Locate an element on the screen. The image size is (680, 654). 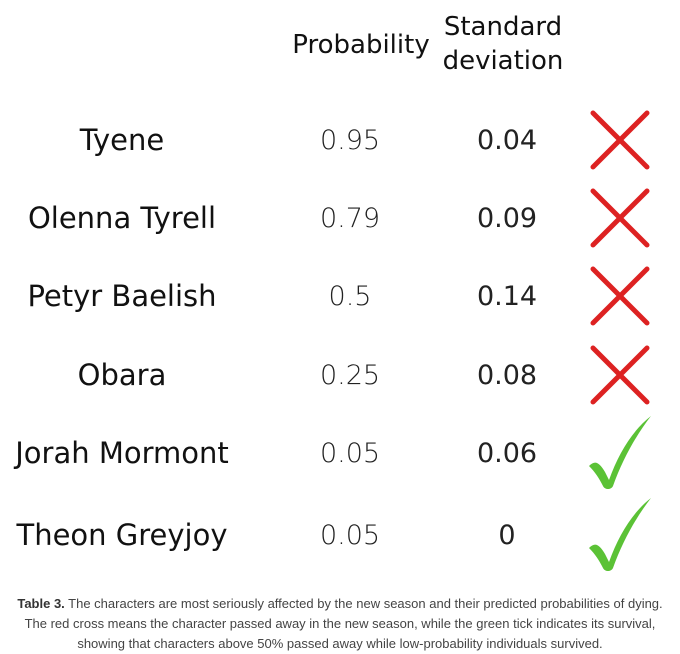
character-name: Theon Greyjoy is located at coordinates (122, 535).